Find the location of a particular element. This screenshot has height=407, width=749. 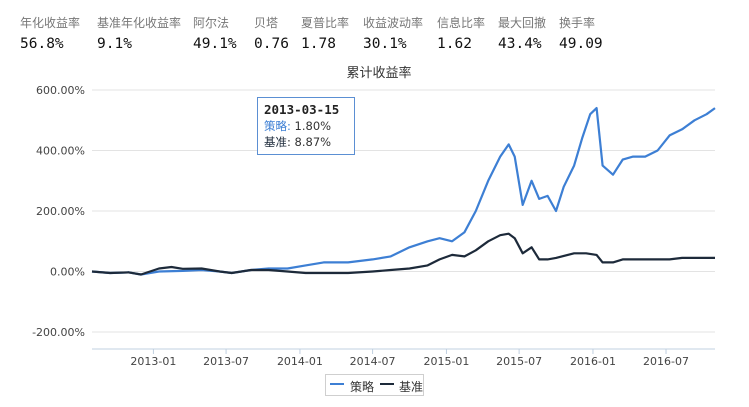

metric-volatility: 收益波动率 30.1% is located at coordinates (393, 33).